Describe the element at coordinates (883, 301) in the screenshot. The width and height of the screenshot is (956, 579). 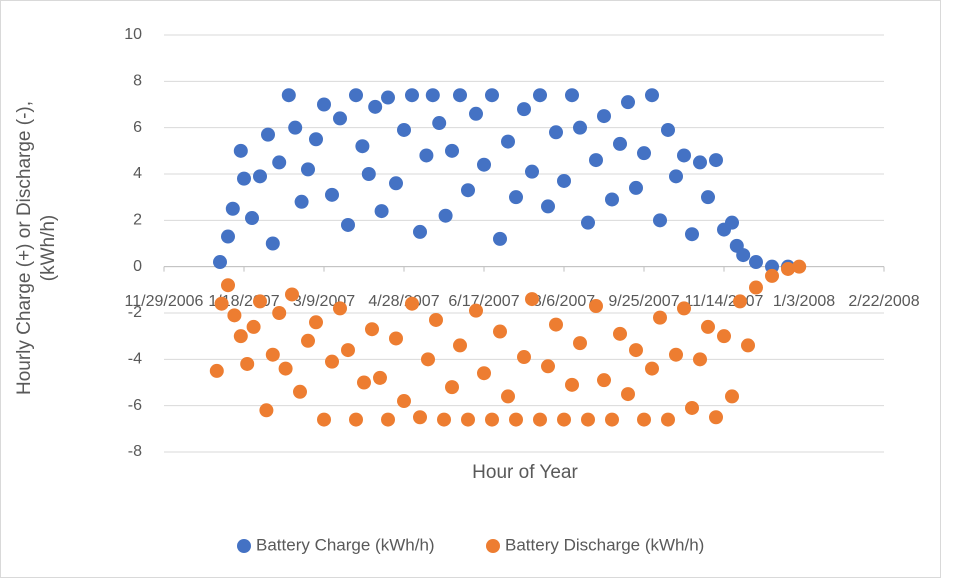
I see `x-tick-label: 2/22/2008` at that location.